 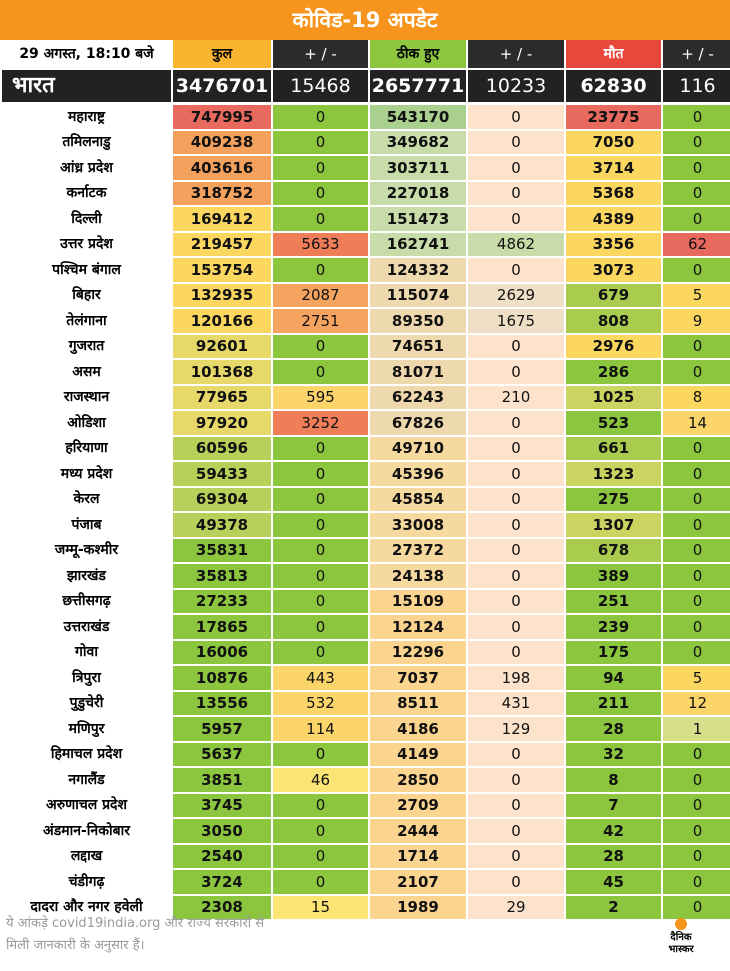 What do you see at coordinates (222, 551) in the screenshot?
I see `state-total: 35831` at bounding box center [222, 551].